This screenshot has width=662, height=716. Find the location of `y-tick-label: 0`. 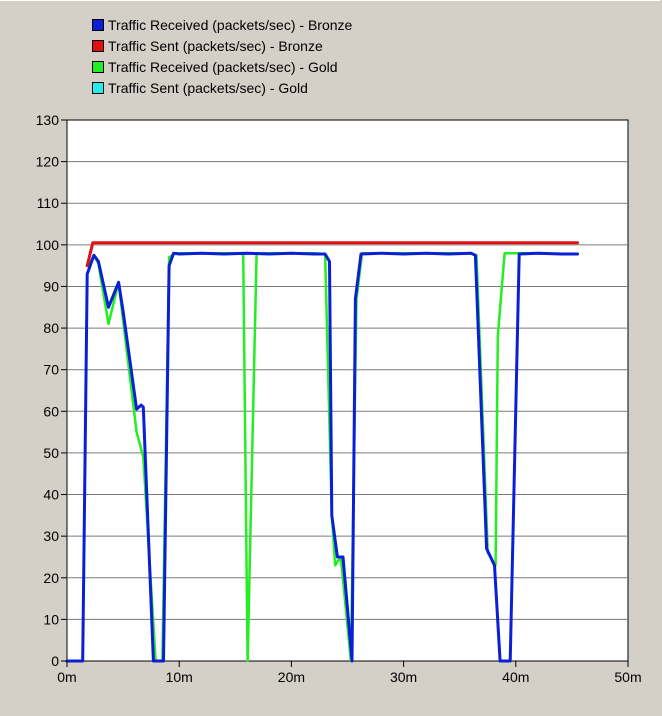

y-tick-label: 0 is located at coordinates (55, 661).